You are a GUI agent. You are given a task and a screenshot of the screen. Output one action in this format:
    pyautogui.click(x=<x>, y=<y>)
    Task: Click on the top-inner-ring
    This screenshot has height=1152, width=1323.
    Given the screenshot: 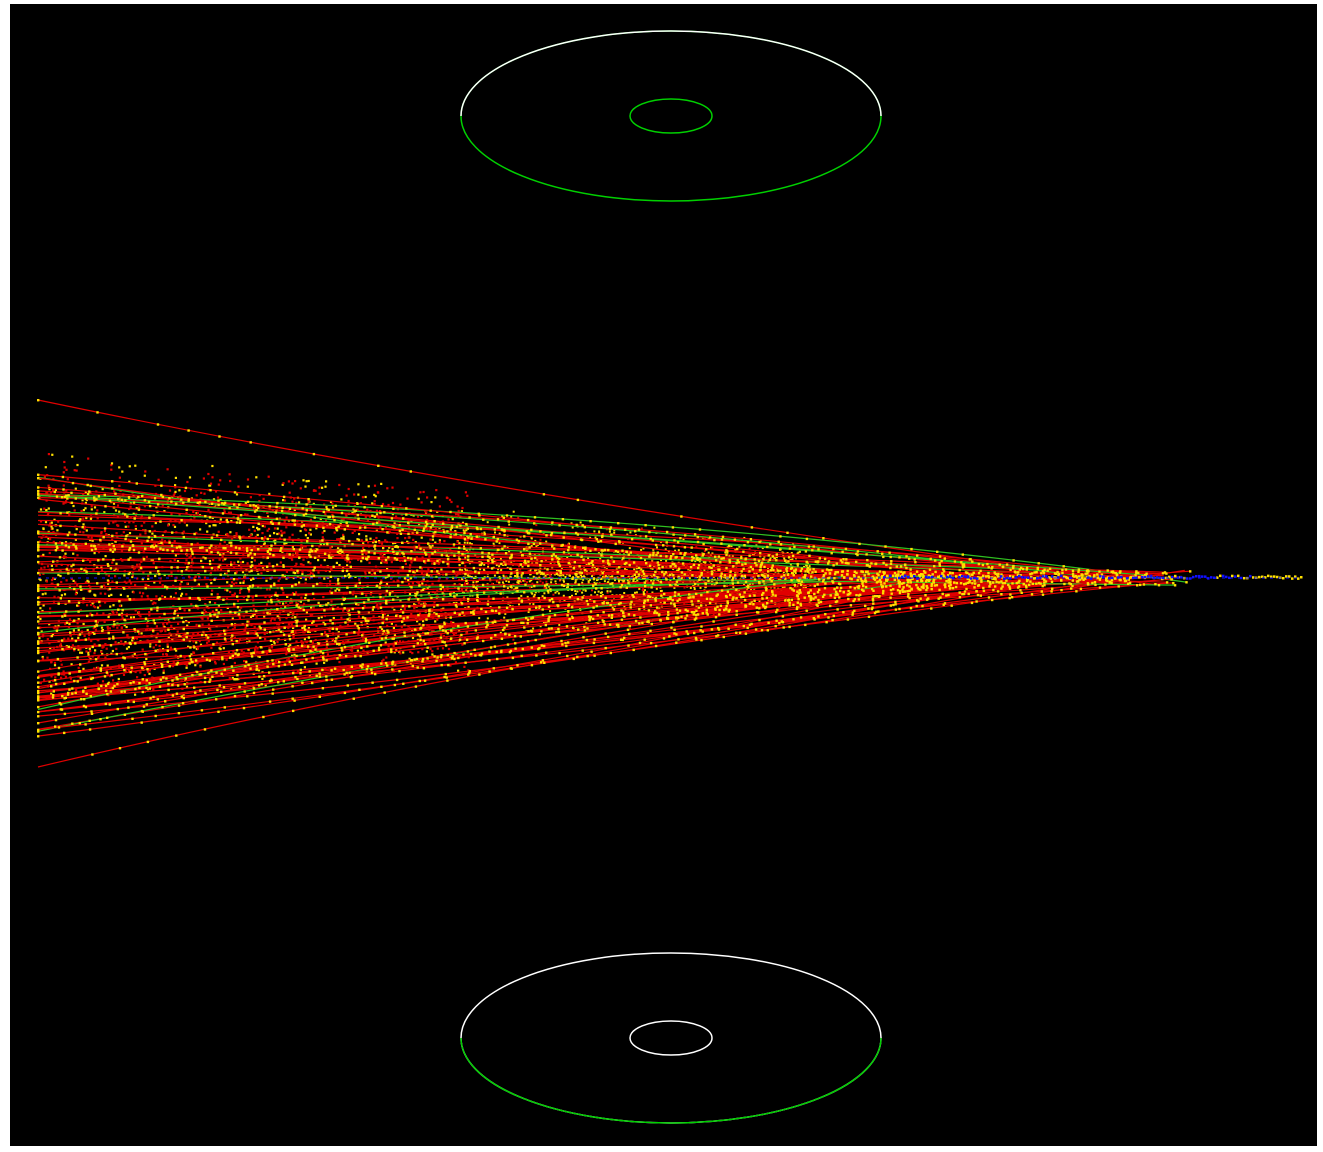 What is the action you would take?
    pyautogui.click(x=671, y=116)
    